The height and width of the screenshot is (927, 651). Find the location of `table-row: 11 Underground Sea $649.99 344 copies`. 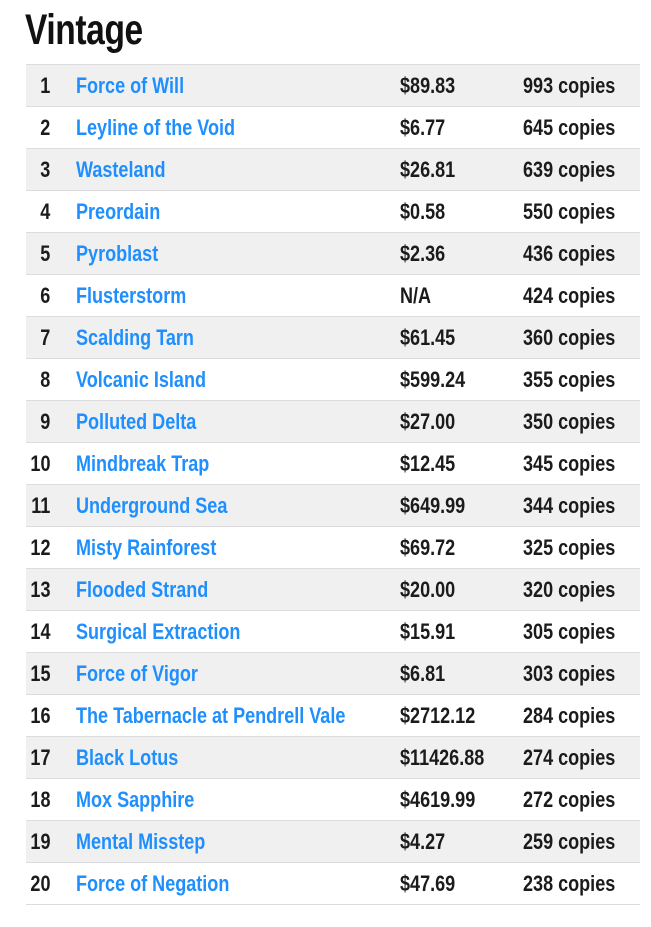

table-row: 11 Underground Sea $649.99 344 copies is located at coordinates (333, 506).